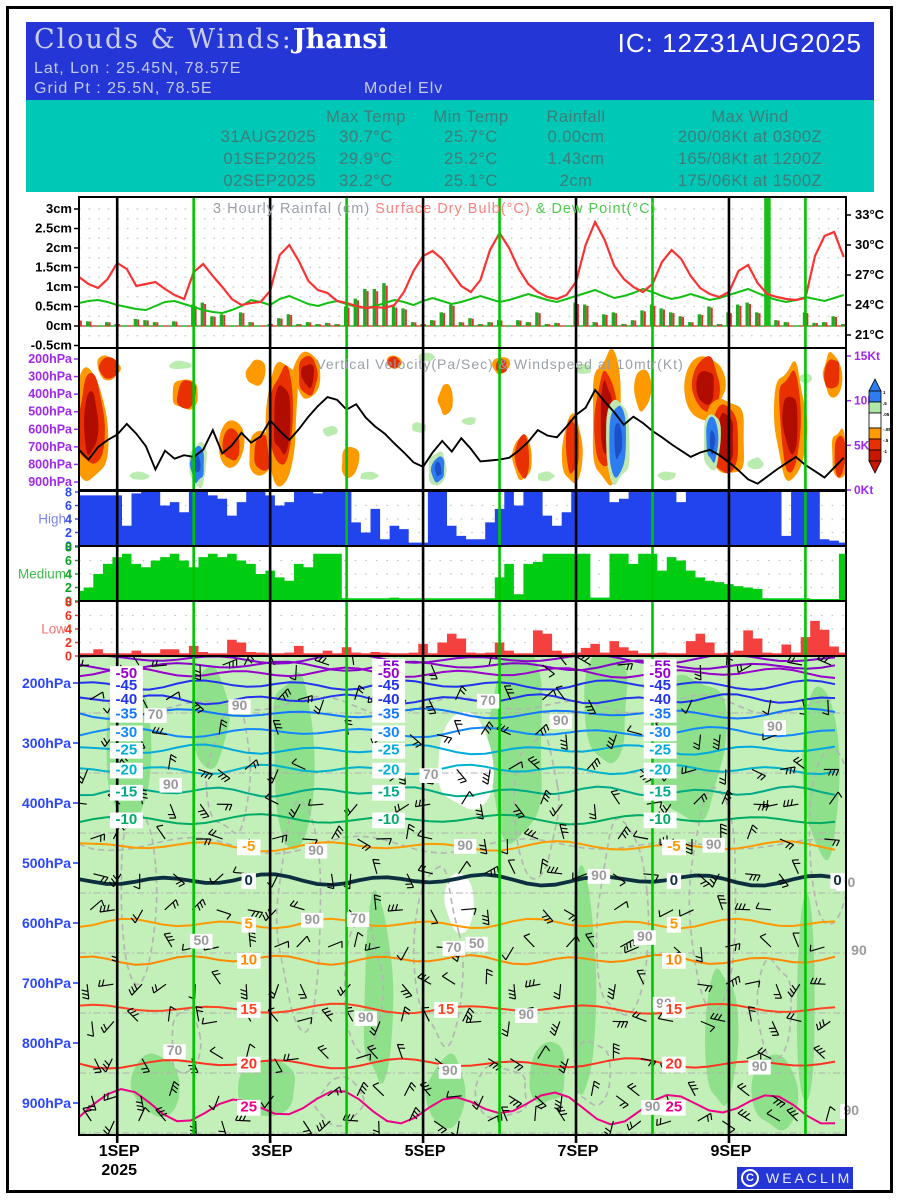  What do you see at coordinates (52, 519) in the screenshot?
I see `svg-text: High` at bounding box center [52, 519].